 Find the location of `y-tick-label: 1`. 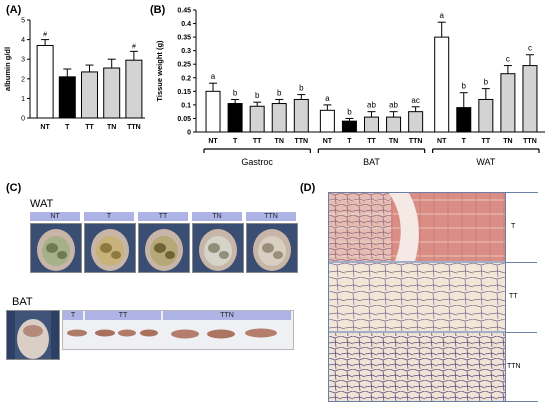

y-tick-label: 1 is located at coordinates (23, 99).